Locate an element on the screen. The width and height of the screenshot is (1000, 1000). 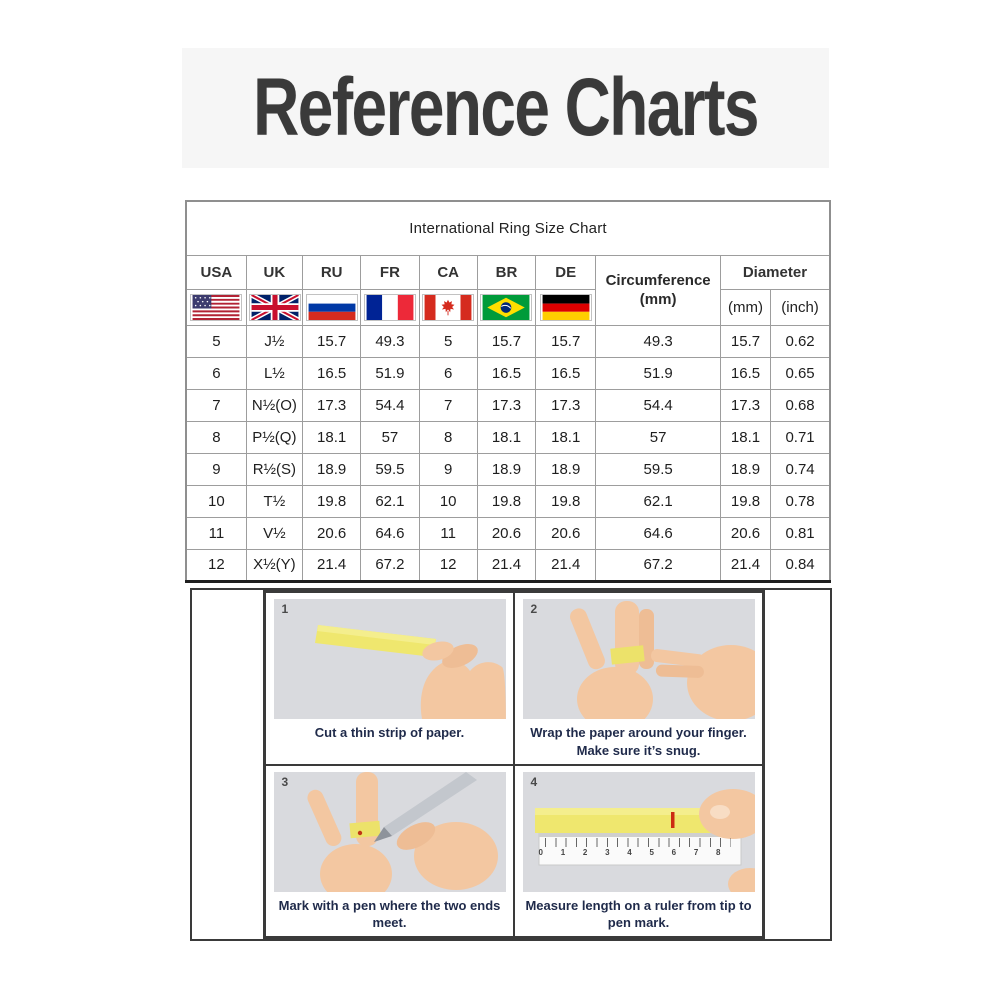
ruler-number: 5 is located at coordinates (651, 852).